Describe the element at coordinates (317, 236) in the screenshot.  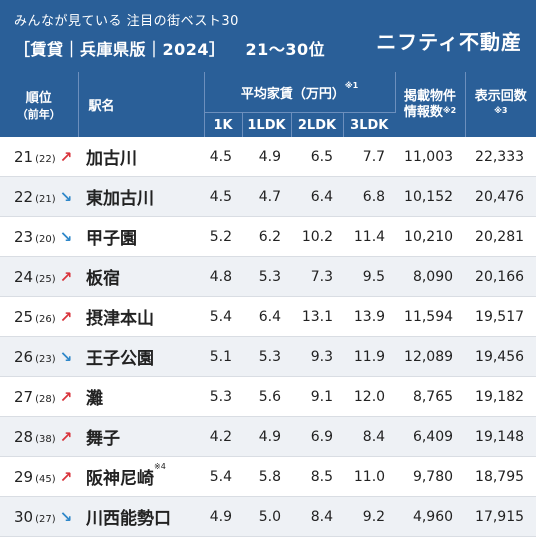
I see `rent-2ldk: 10.2` at that location.